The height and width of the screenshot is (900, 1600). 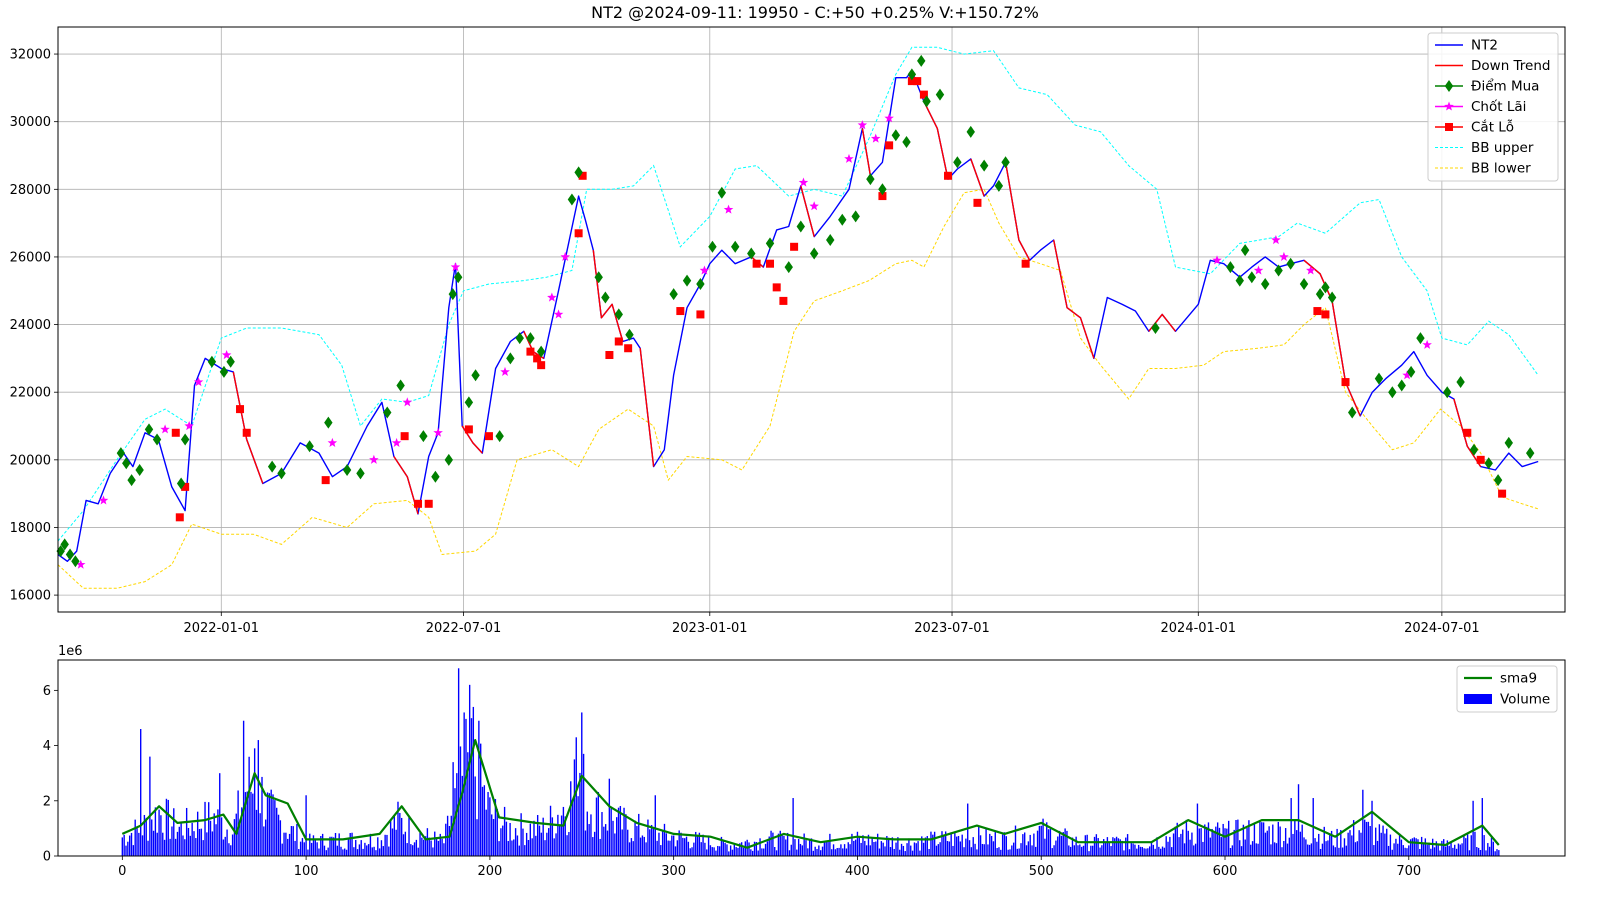 I want to click on volume-tick-label-x: 200, so click(x=489, y=871).